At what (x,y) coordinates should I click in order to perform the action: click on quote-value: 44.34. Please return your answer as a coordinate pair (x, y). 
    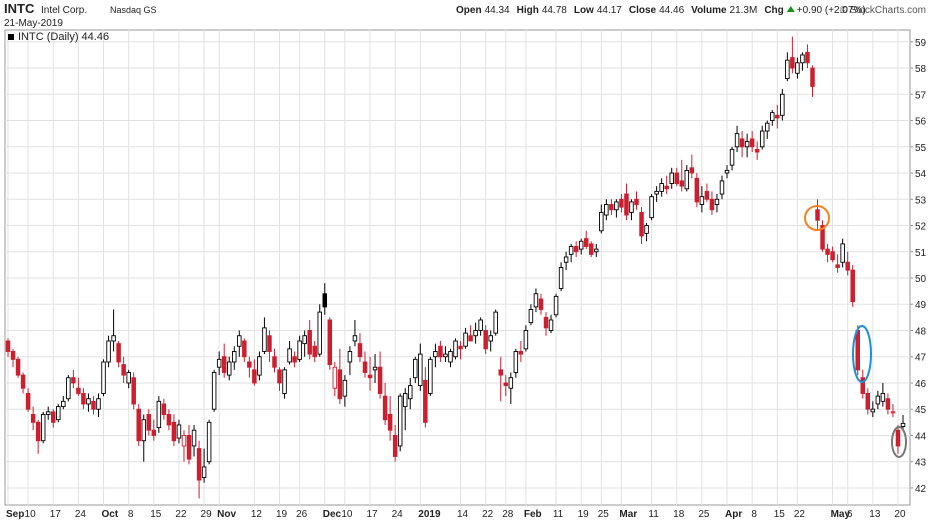
    Looking at the image, I should click on (497, 10).